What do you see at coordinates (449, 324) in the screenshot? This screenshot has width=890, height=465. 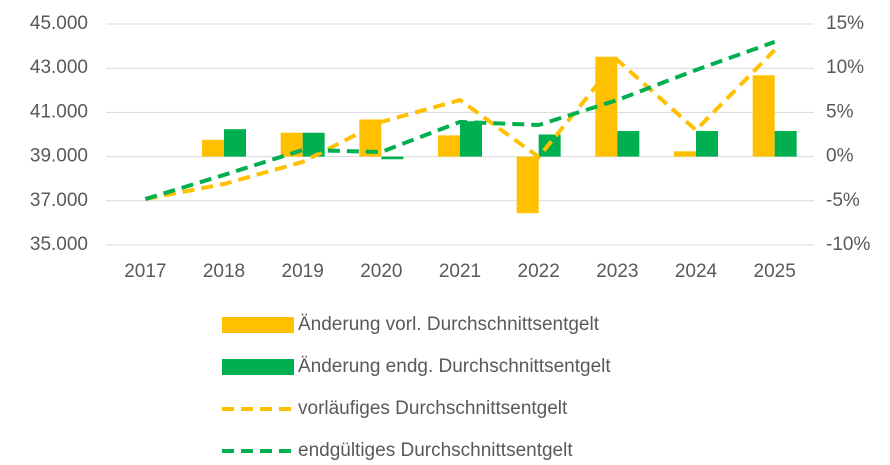 I see `legend-label: Änderung vorl. Durchschnittsentgelt` at bounding box center [449, 324].